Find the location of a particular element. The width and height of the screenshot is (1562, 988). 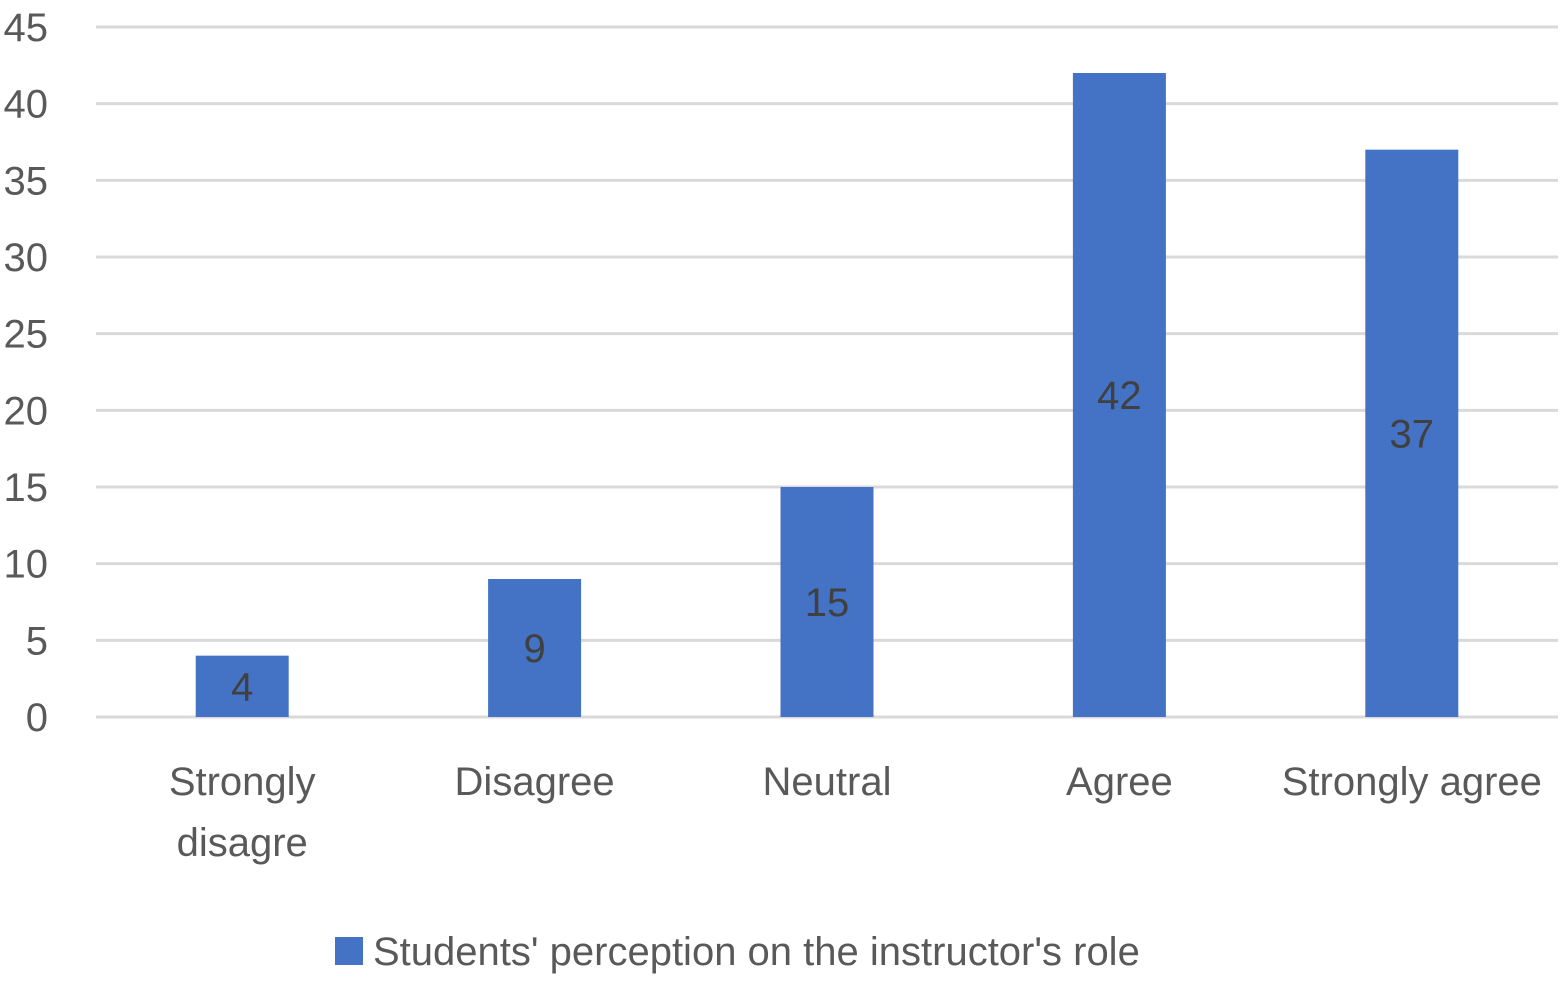

x-tick-label: disagre is located at coordinates (242, 843).